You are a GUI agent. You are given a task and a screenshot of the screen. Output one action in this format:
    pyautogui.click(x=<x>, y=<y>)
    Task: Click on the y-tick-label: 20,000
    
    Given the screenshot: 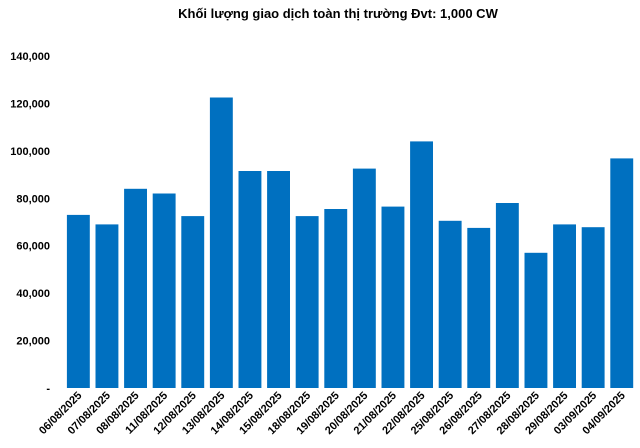 What is the action you would take?
    pyautogui.click(x=33, y=342)
    